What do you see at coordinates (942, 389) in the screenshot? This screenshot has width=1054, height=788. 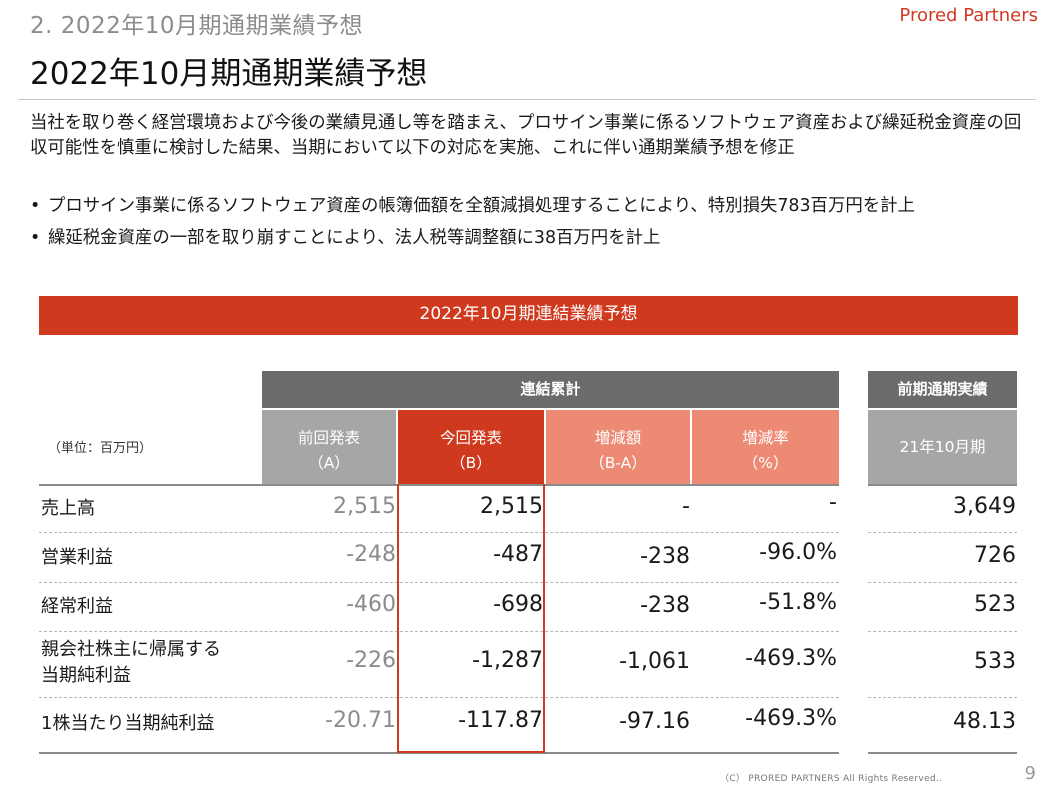 I see `header-previous-actual: 前期通期実績` at bounding box center [942, 389].